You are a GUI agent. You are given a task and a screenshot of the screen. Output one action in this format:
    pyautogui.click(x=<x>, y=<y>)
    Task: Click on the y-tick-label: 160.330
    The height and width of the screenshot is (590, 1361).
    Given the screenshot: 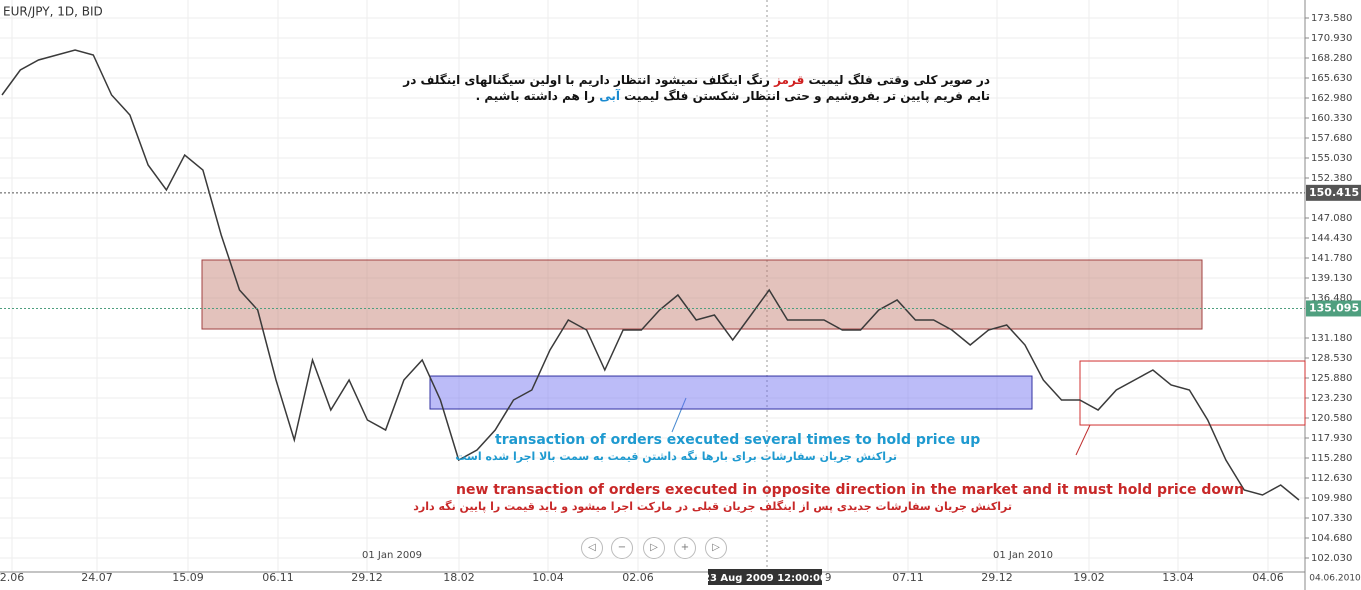 What is the action you would take?
    pyautogui.click(x=1331, y=118)
    